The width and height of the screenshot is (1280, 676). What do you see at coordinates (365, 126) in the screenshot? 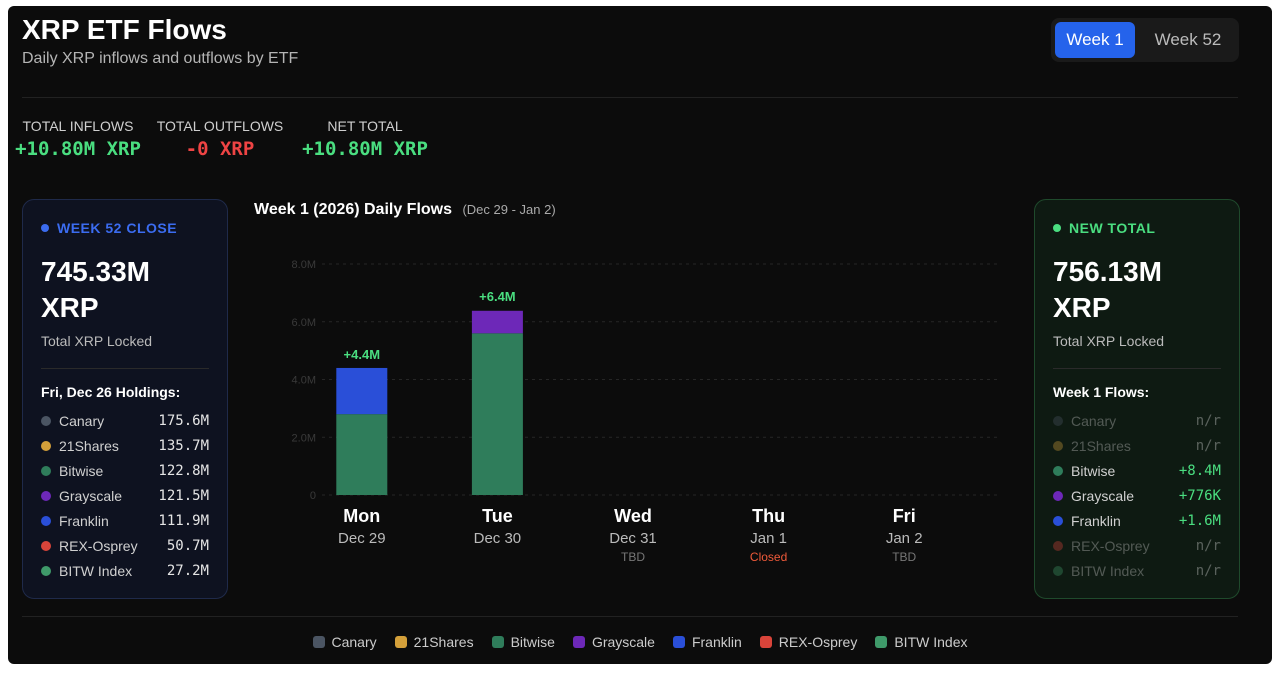
I see `stat-label: NET TOTAL` at bounding box center [365, 126].